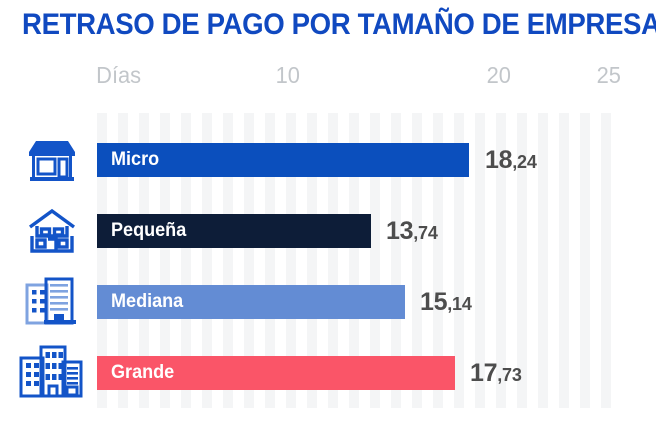 Image resolution: width=656 pixels, height=427 pixels. What do you see at coordinates (608, 75) in the screenshot?
I see `axis-tick-25: 25` at bounding box center [608, 75].